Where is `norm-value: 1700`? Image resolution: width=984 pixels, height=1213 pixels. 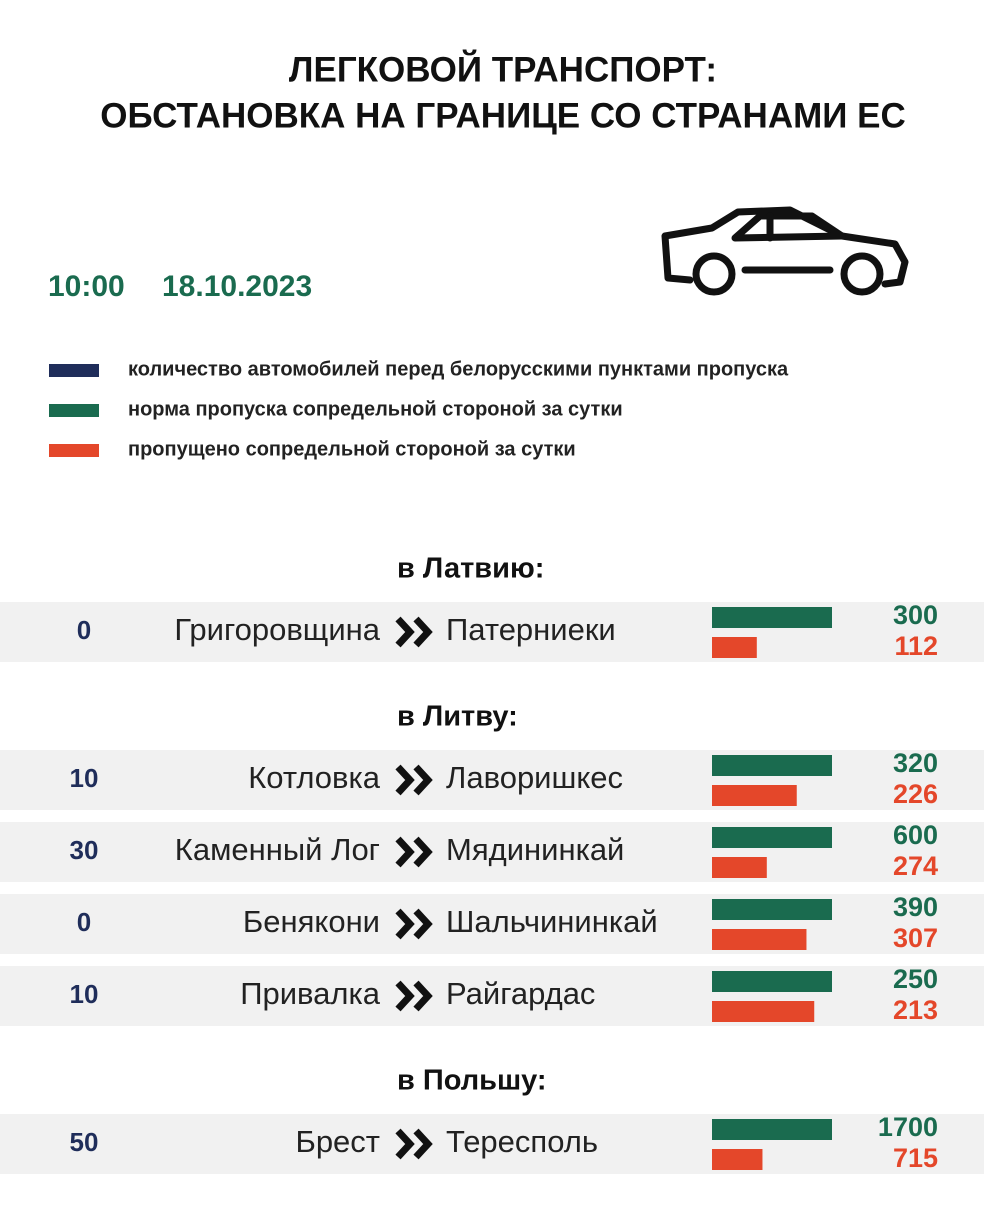 norm-value: 1700 is located at coordinates (908, 1127).